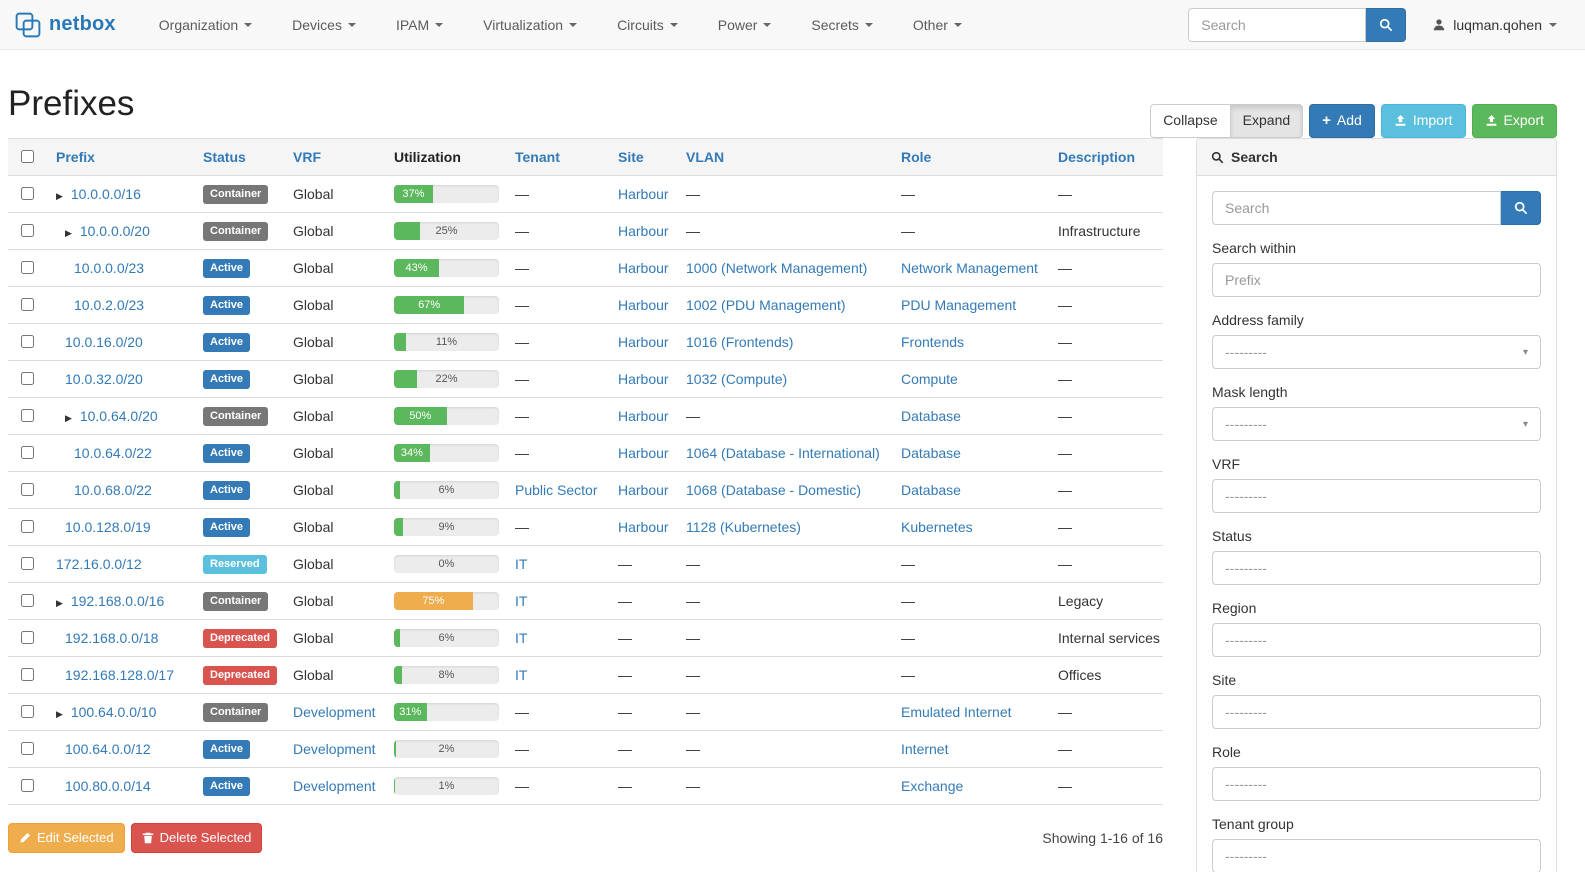  What do you see at coordinates (27, 156) in the screenshot?
I see `select-all-checkbox` at bounding box center [27, 156].